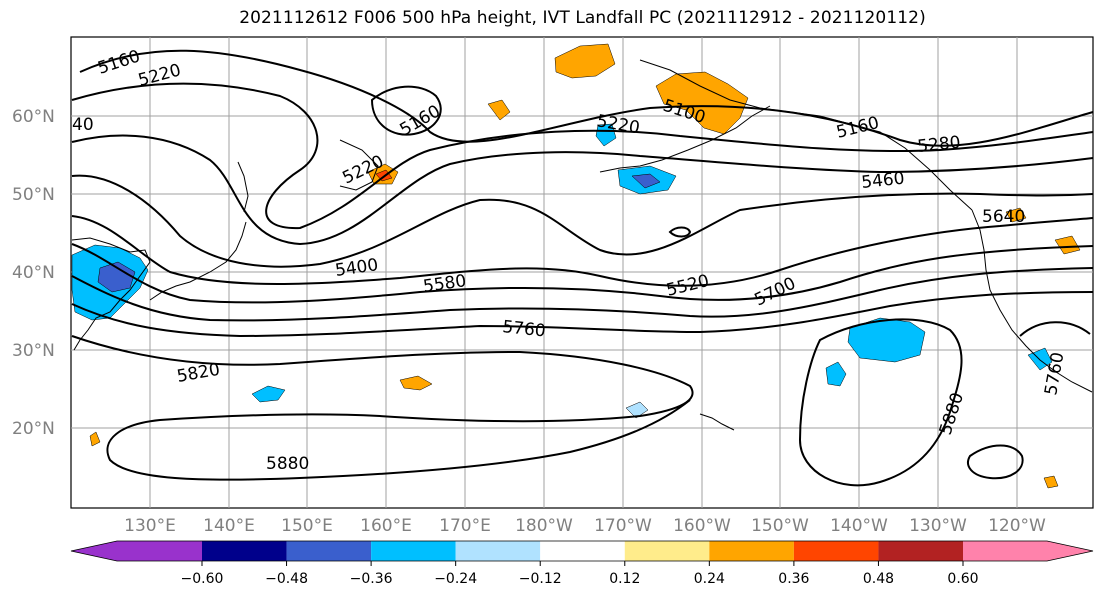 Image resolution: width=1105 pixels, height=601 pixels. What do you see at coordinates (307, 526) in the screenshot?
I see `lon-label: 150°E` at bounding box center [307, 526].